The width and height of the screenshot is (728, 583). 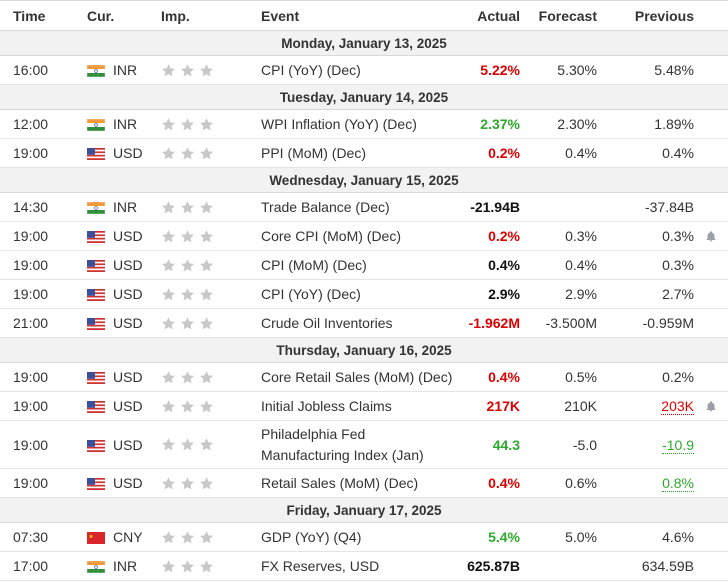 I want to click on event-name: CPI (MoM) (Dec), so click(x=314, y=264).